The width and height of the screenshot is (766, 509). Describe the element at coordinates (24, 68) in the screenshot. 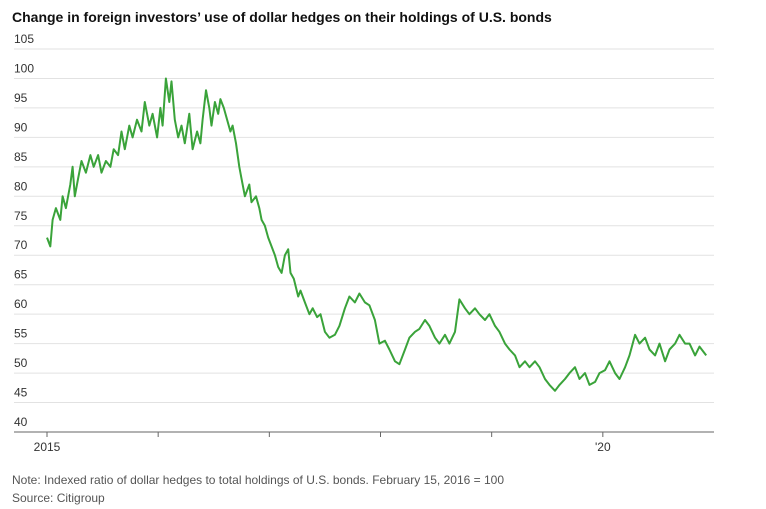

I see `y-tick-label: 100` at that location.